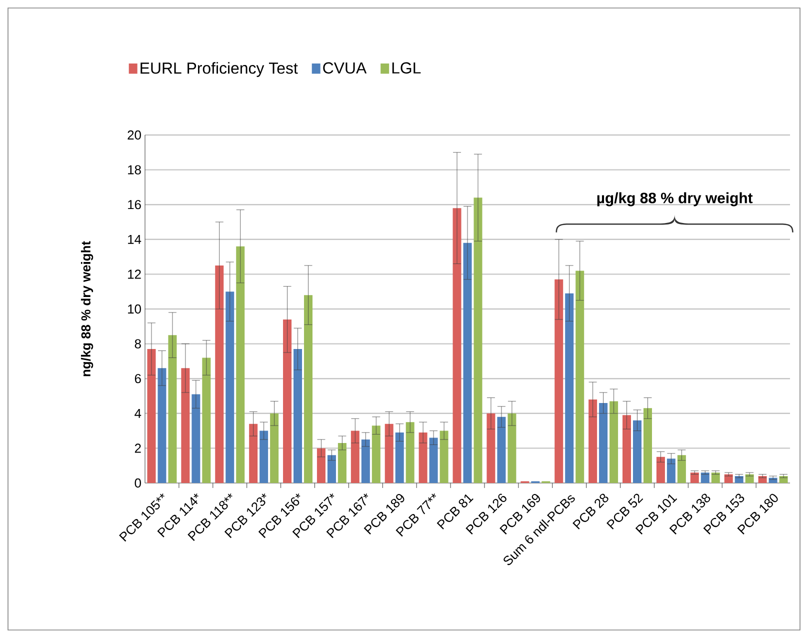 Image resolution: width=810 pixels, height=638 pixels. What do you see at coordinates (137, 343) in the screenshot?
I see `y-tick-label: 8` at bounding box center [137, 343].